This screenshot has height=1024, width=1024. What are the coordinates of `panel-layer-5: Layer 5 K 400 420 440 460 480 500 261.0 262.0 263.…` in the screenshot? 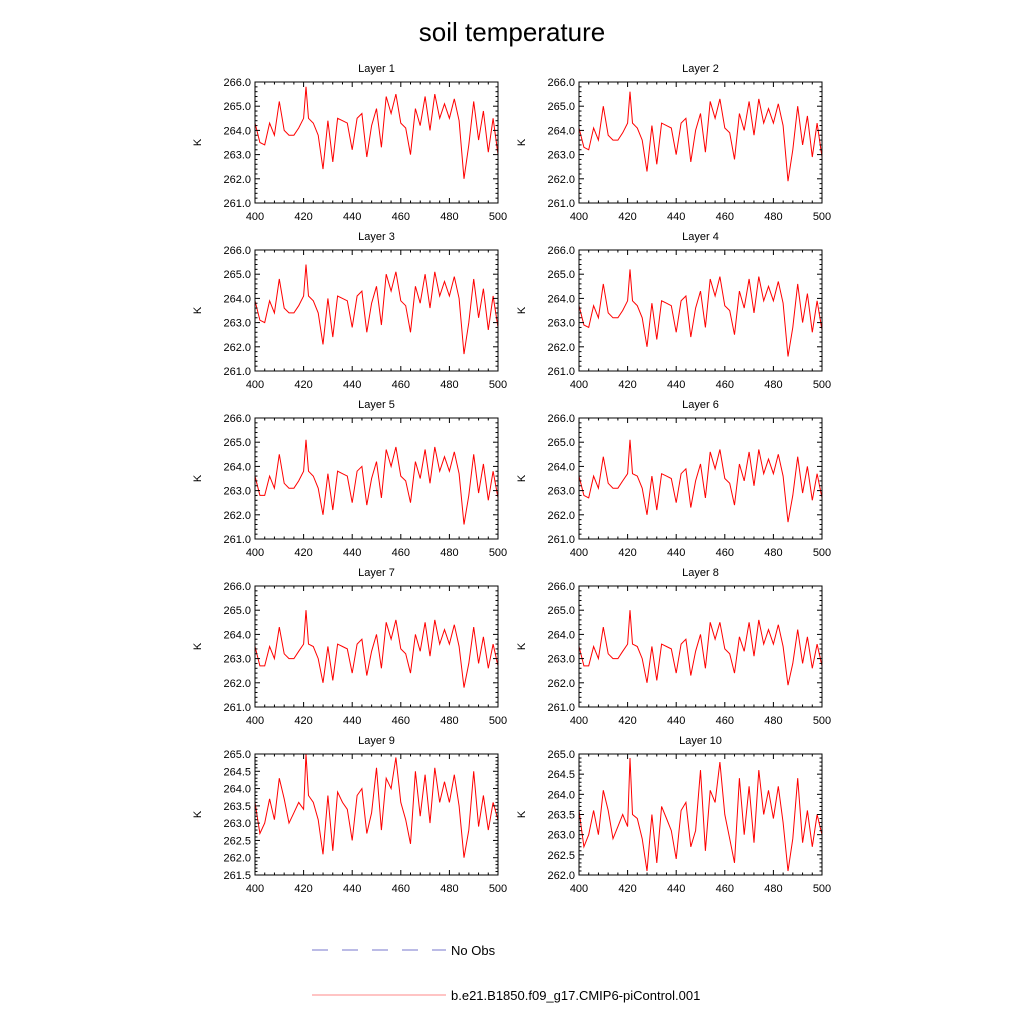 It's located at (349, 479).